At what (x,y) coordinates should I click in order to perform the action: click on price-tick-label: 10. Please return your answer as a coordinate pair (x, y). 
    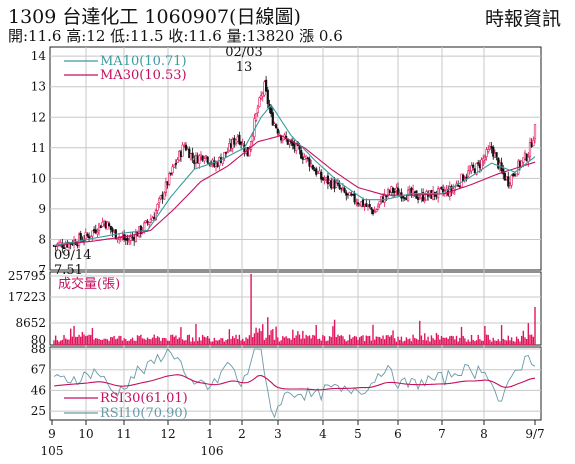
    Looking at the image, I should click on (38, 178).